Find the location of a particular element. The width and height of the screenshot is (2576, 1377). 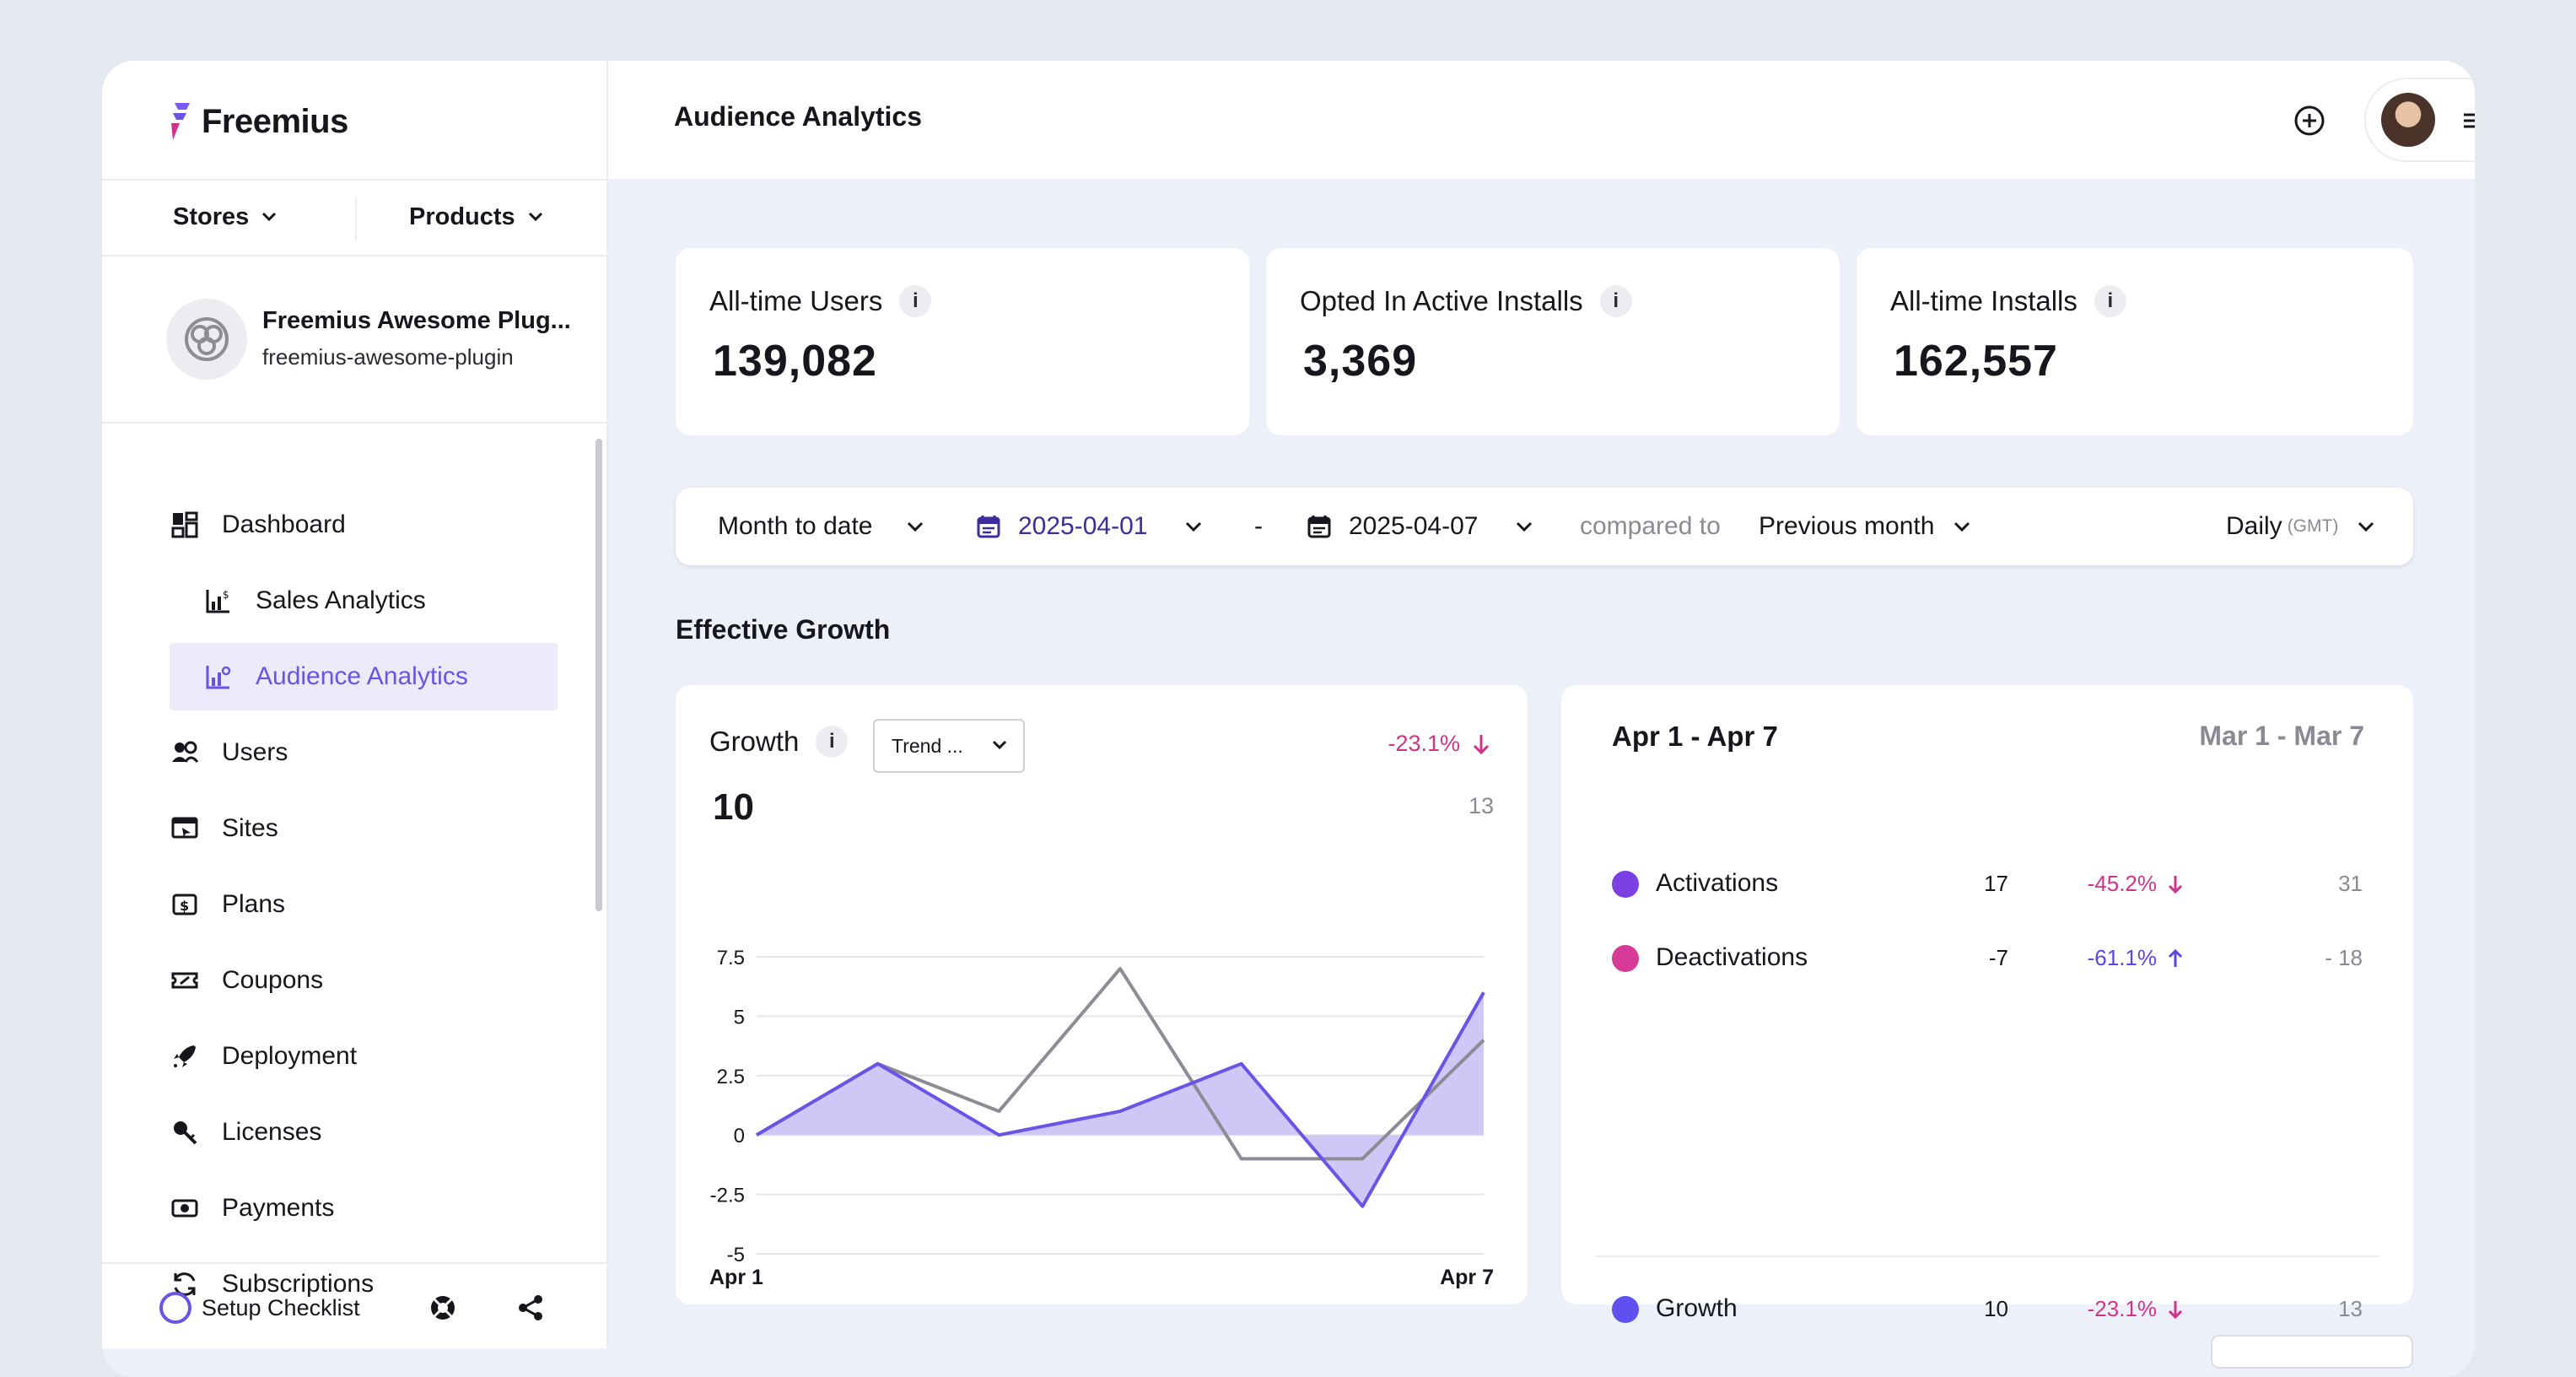

y-tick-label: 2.5 is located at coordinates (731, 1077).